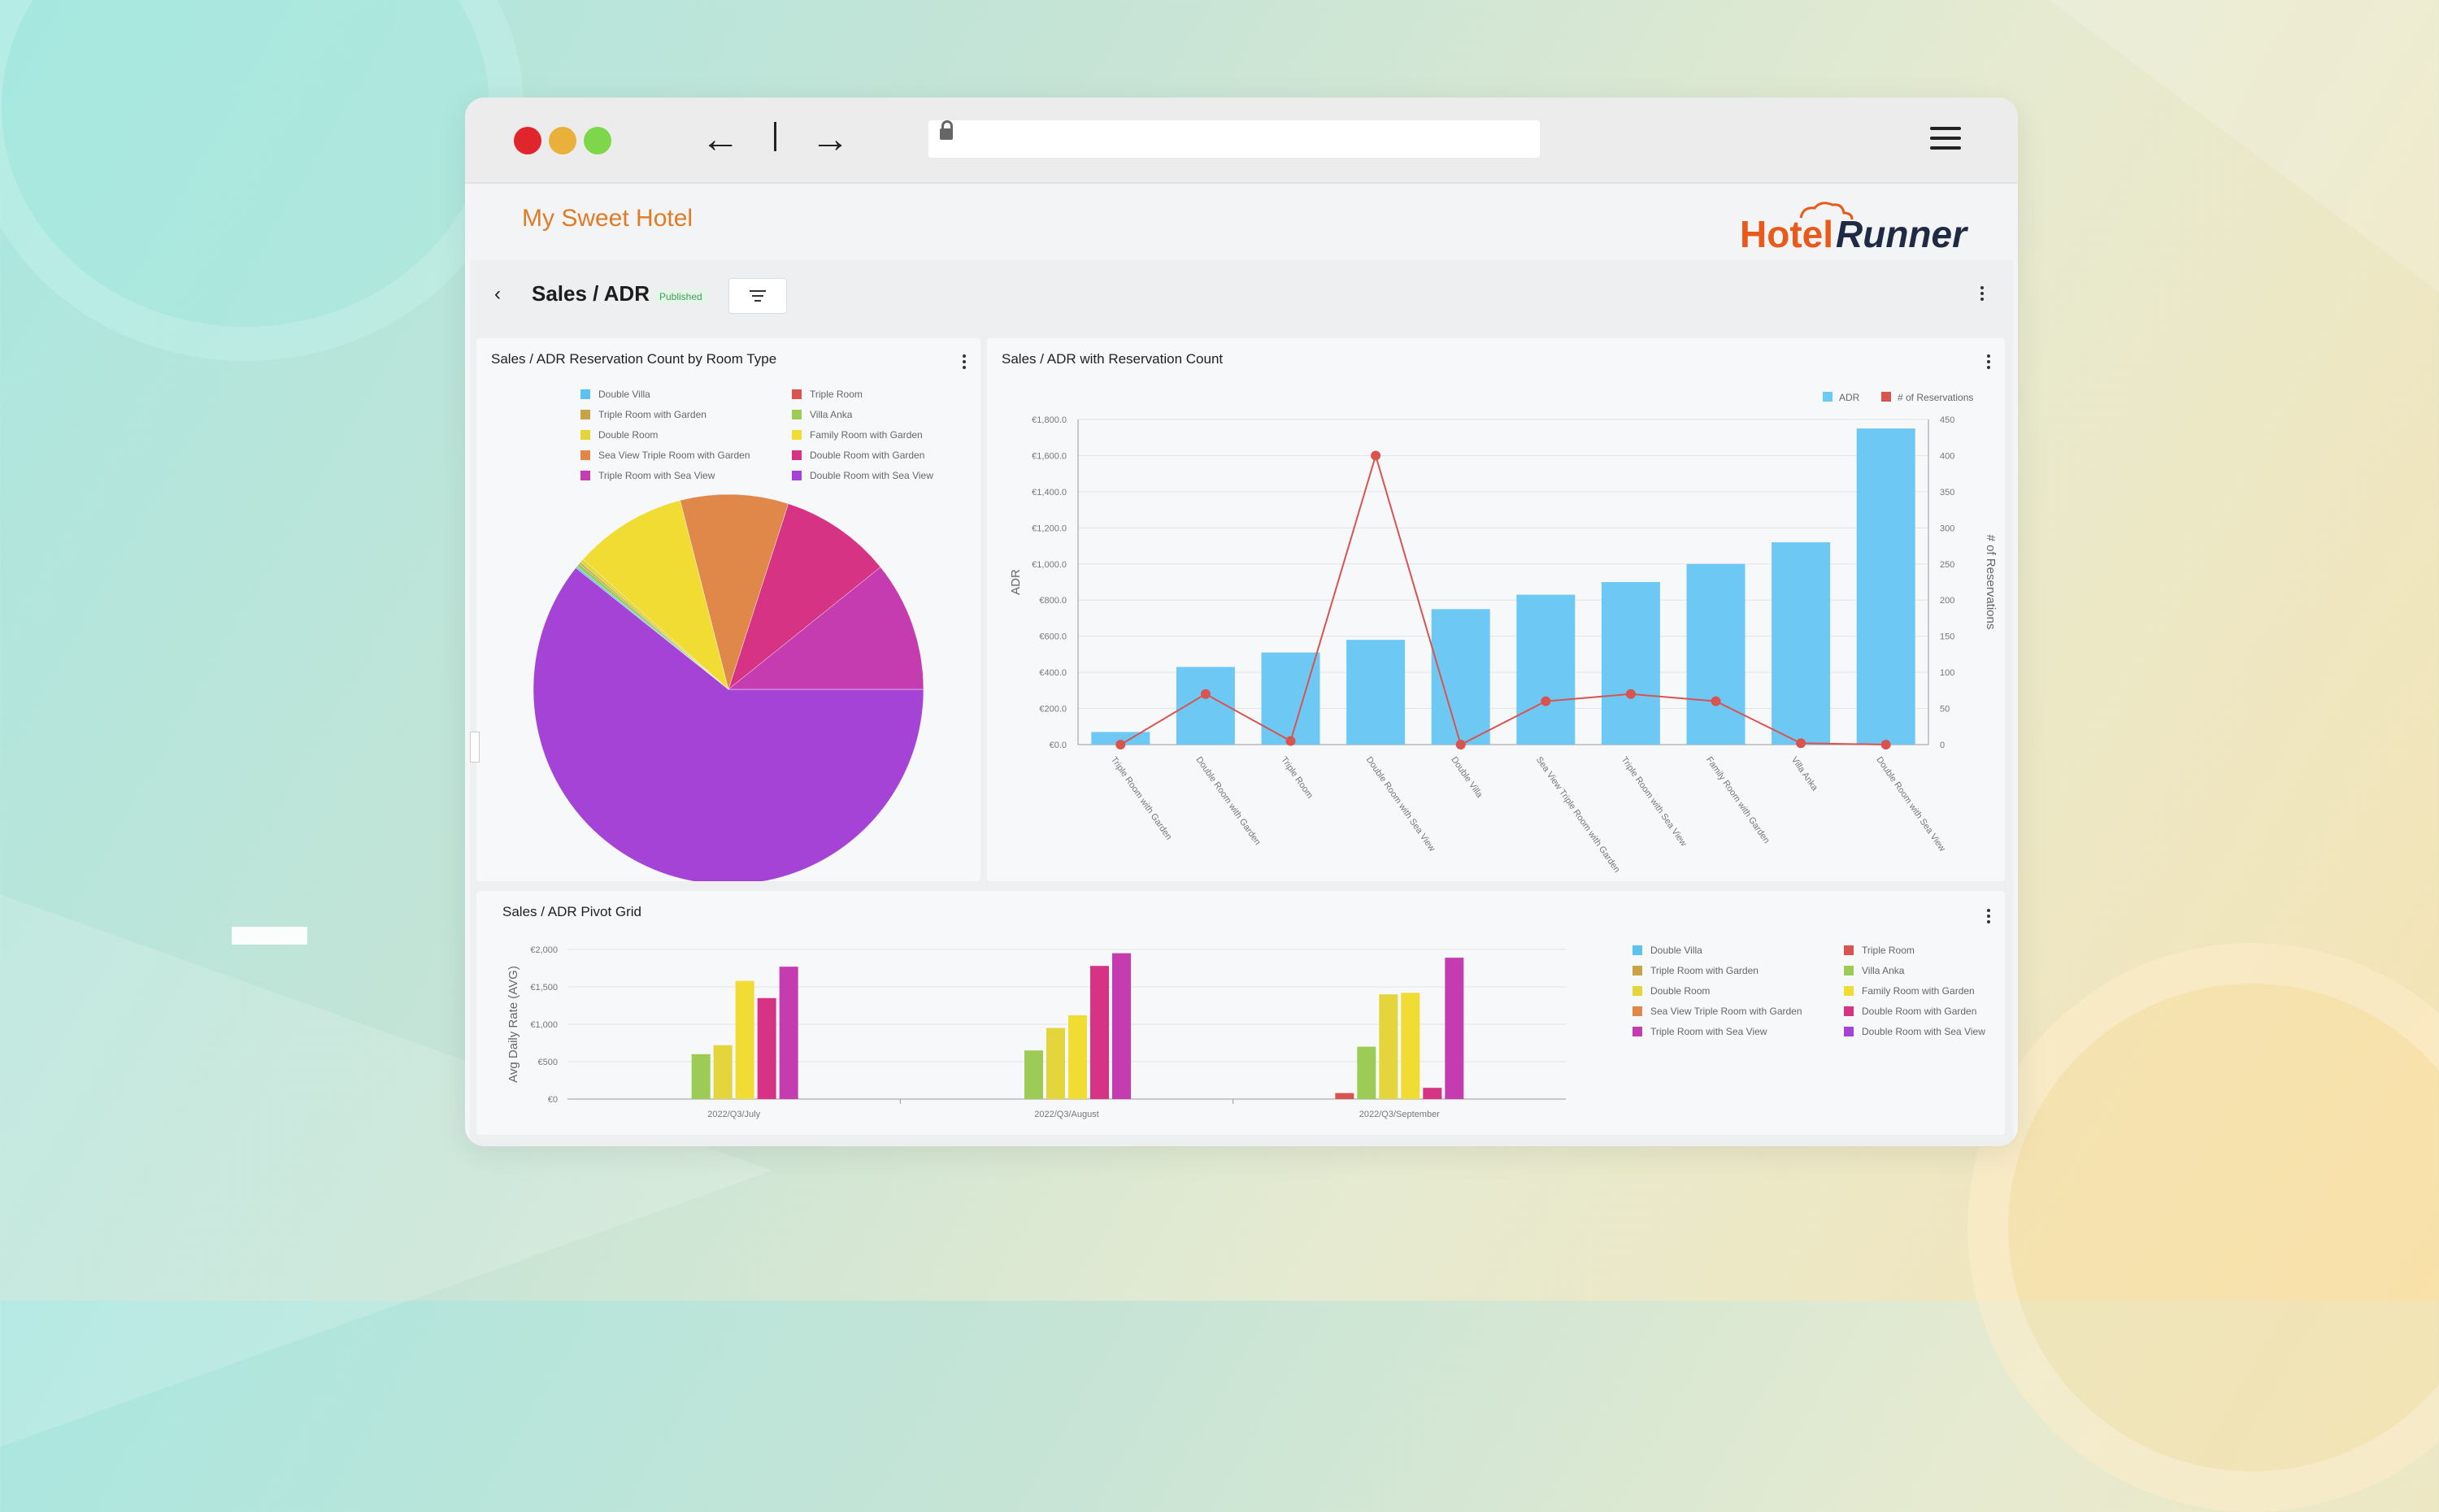 The image size is (2439, 1512). What do you see at coordinates (1804, 774) in the screenshot?
I see `x-tick-label: Villa Anka` at bounding box center [1804, 774].